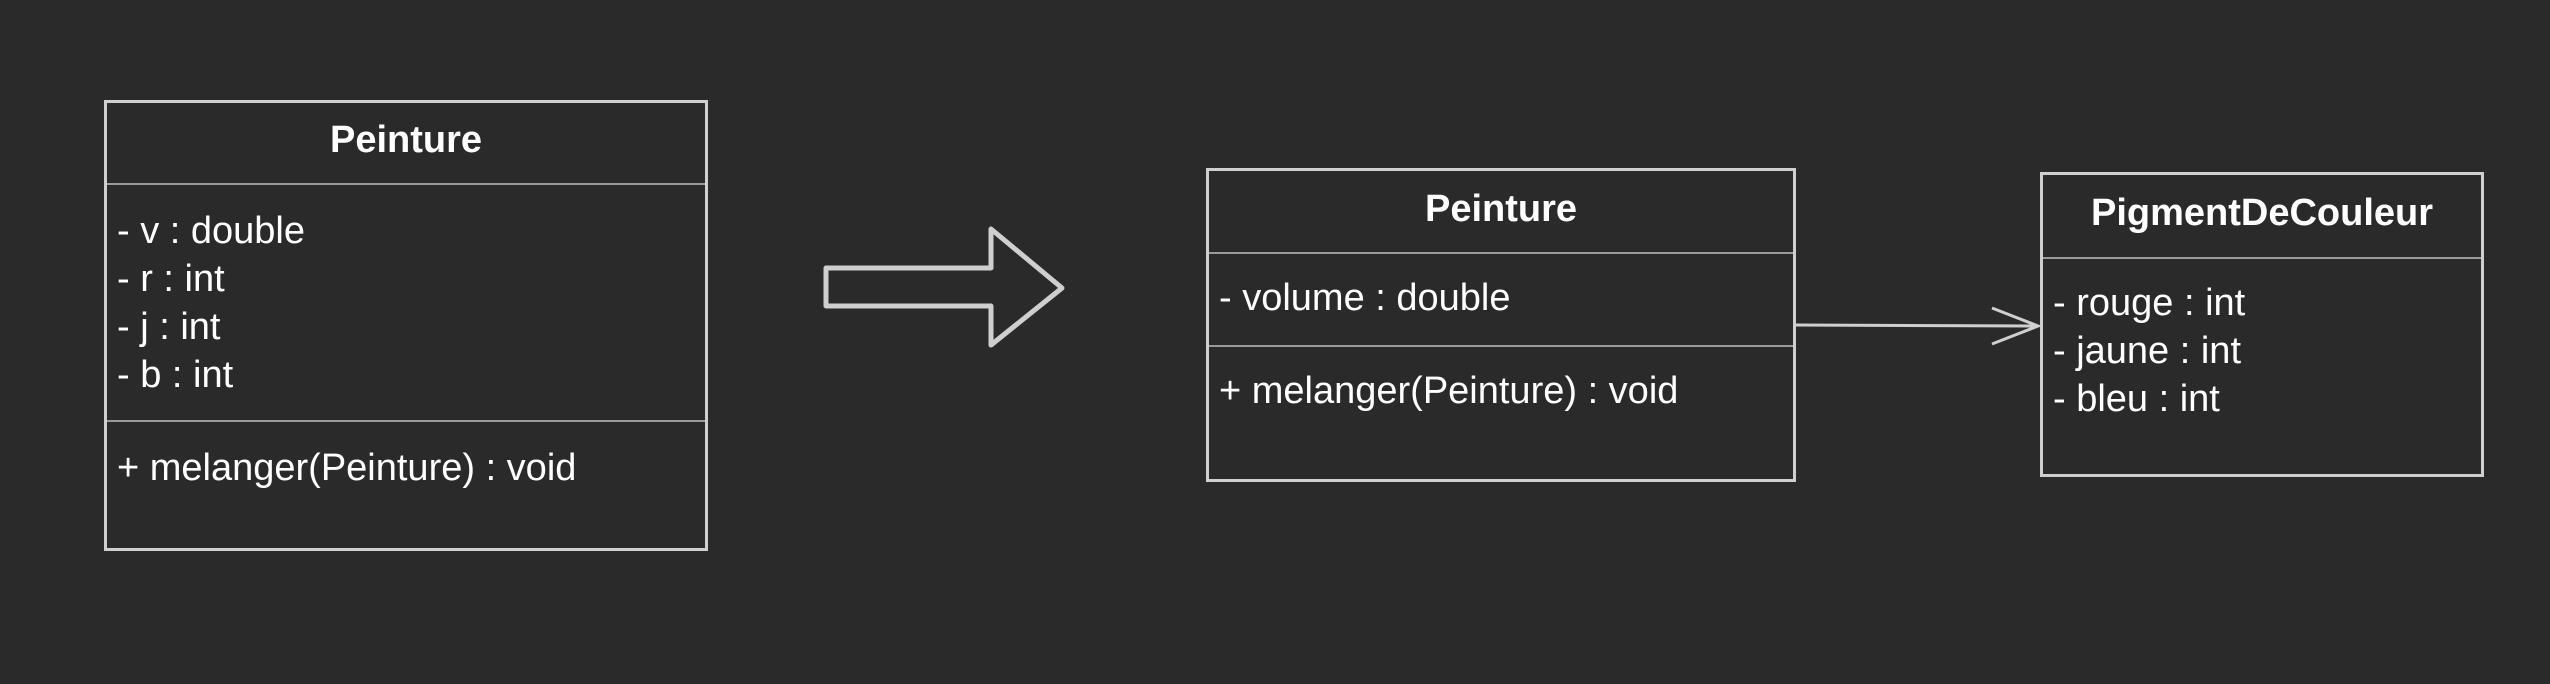 Image resolution: width=2550 pixels, height=684 pixels. I want to click on attribute-row: - r : int, so click(171, 279).